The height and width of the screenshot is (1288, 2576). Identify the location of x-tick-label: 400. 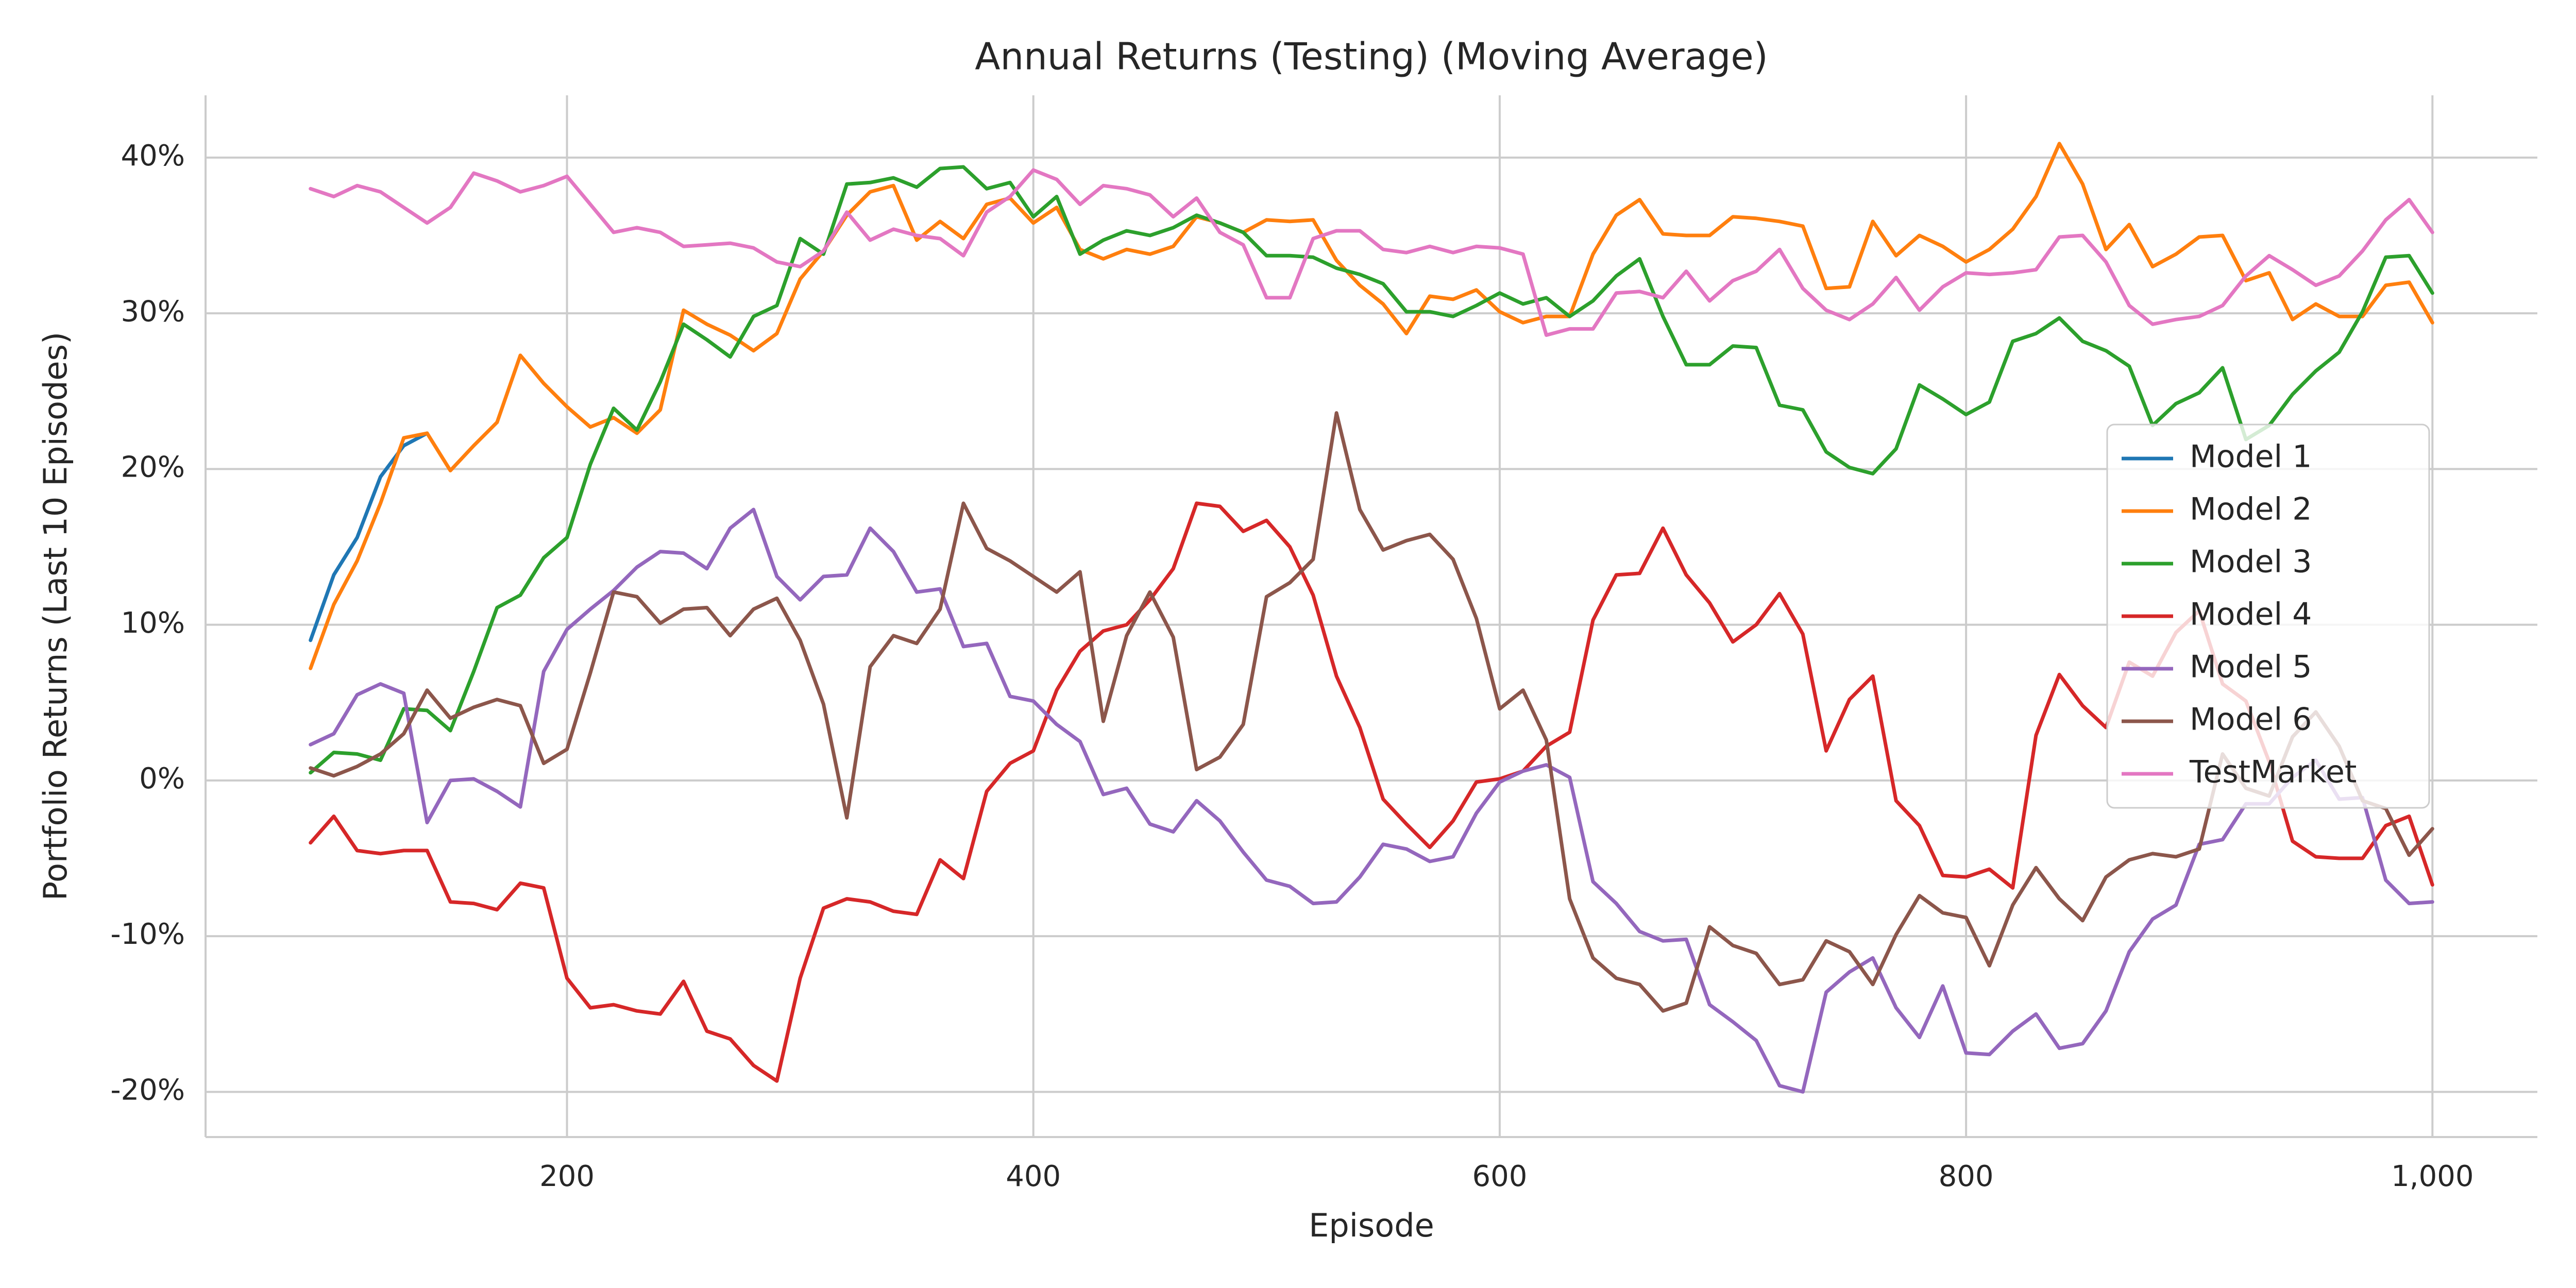
(1033, 1176).